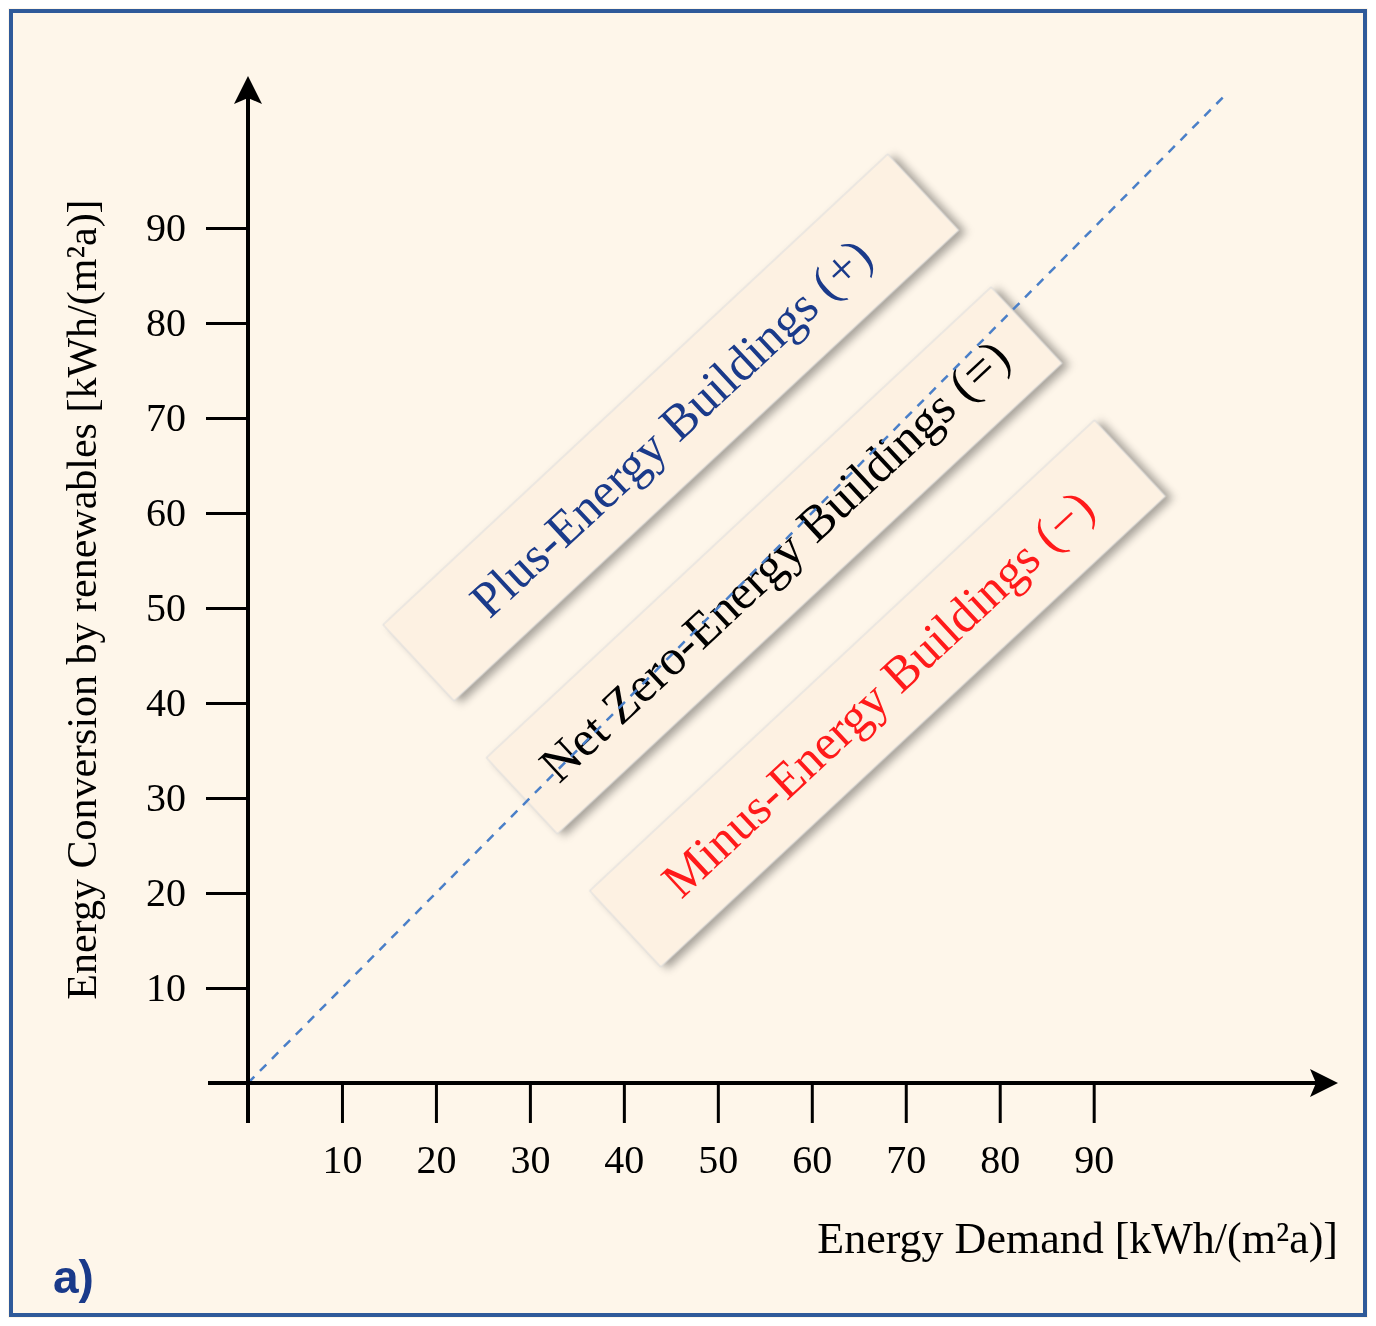  What do you see at coordinates (1077, 1238) in the screenshot?
I see `x-axis-title: Energy Demand [kWh/(m²a)]` at bounding box center [1077, 1238].